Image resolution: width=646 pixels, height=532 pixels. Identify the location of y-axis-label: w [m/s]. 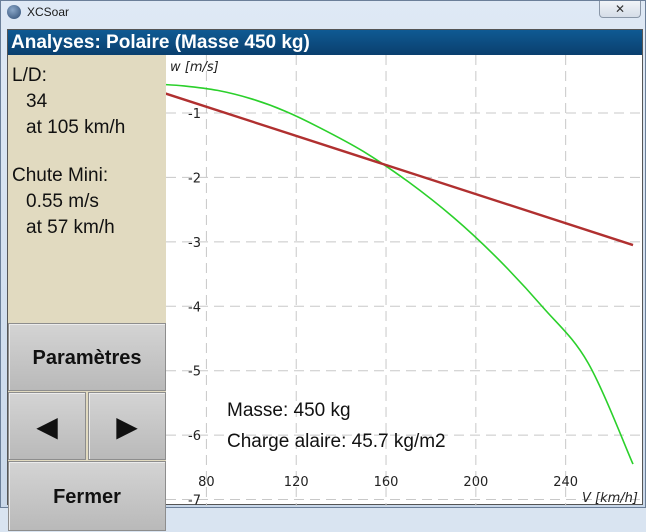
(194, 67).